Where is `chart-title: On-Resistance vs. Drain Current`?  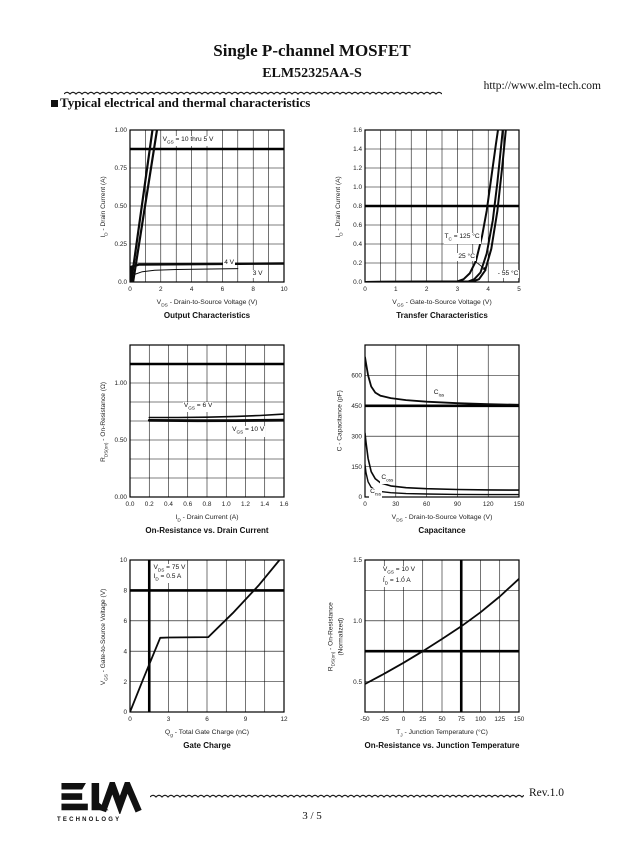 chart-title: On-Resistance vs. Drain Current is located at coordinates (207, 530).